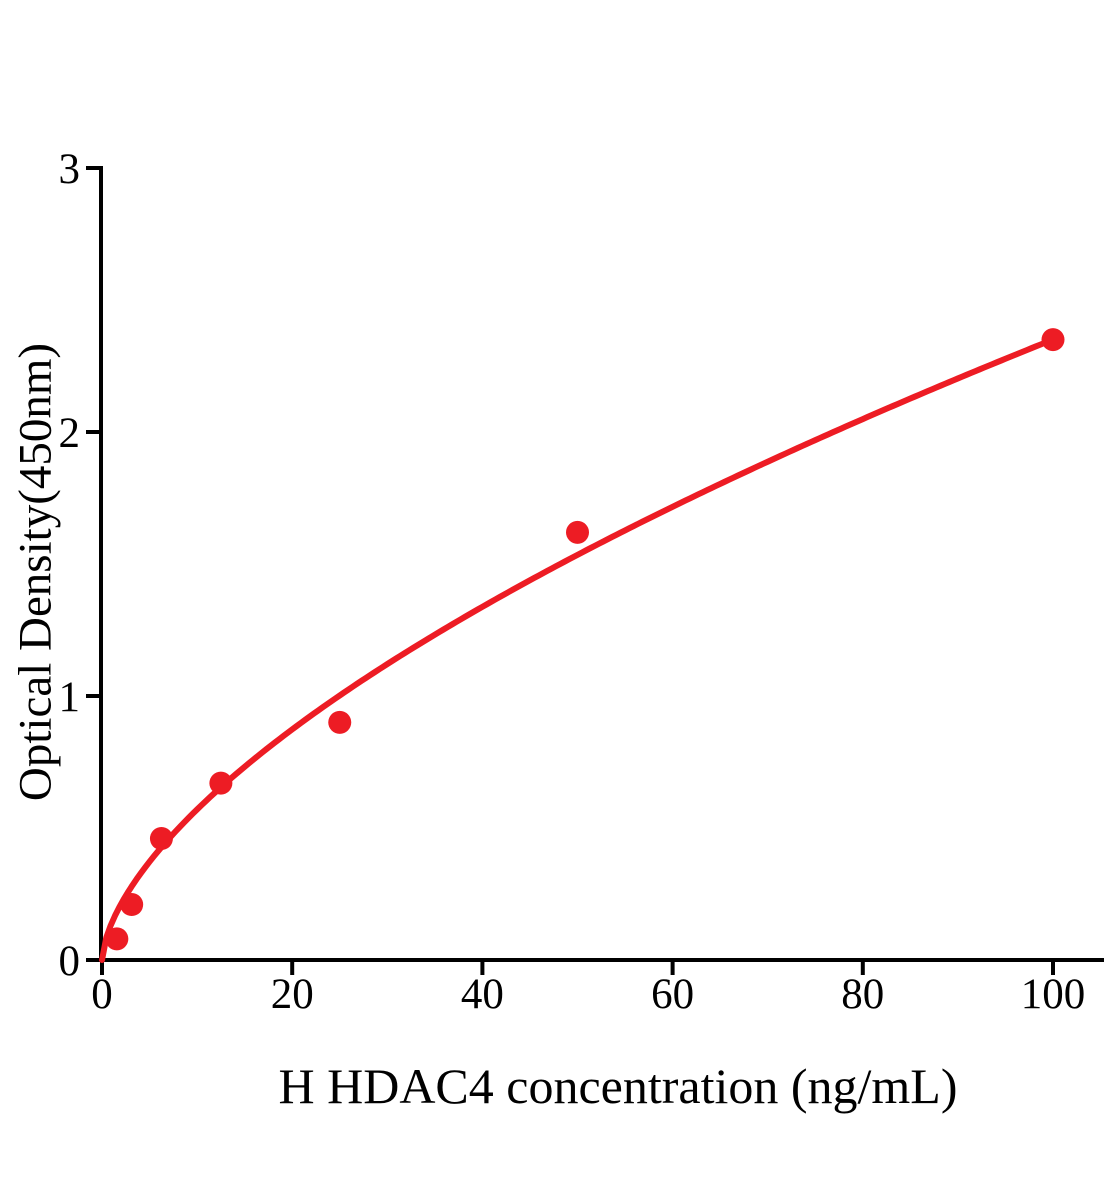 This screenshot has width=1104, height=1200. I want to click on x-tick-label: 20, so click(292, 994).